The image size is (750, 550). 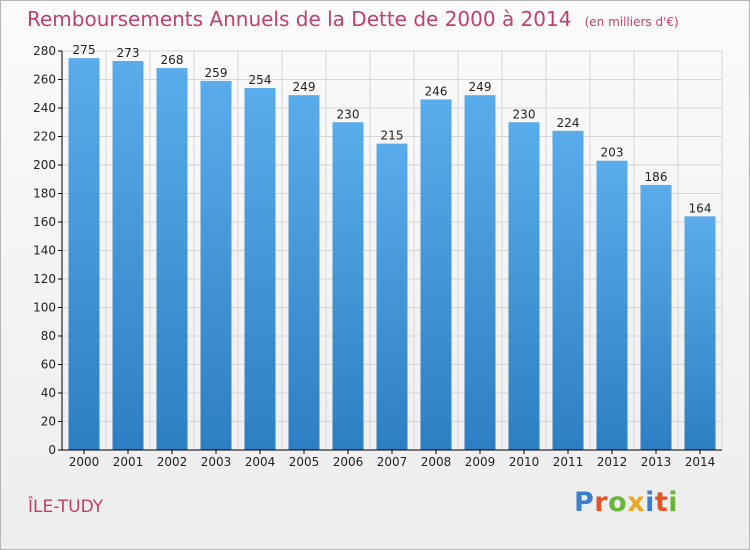 I want to click on bar-2010, so click(x=524, y=286).